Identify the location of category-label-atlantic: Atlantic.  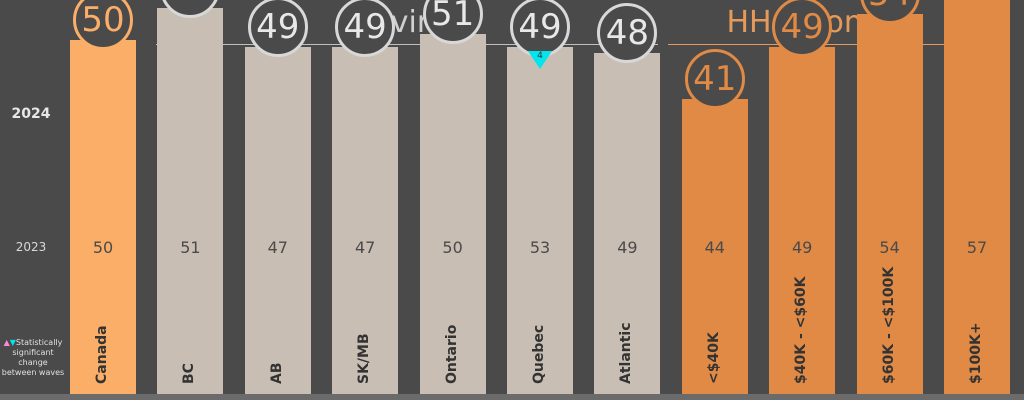
(626, 353).